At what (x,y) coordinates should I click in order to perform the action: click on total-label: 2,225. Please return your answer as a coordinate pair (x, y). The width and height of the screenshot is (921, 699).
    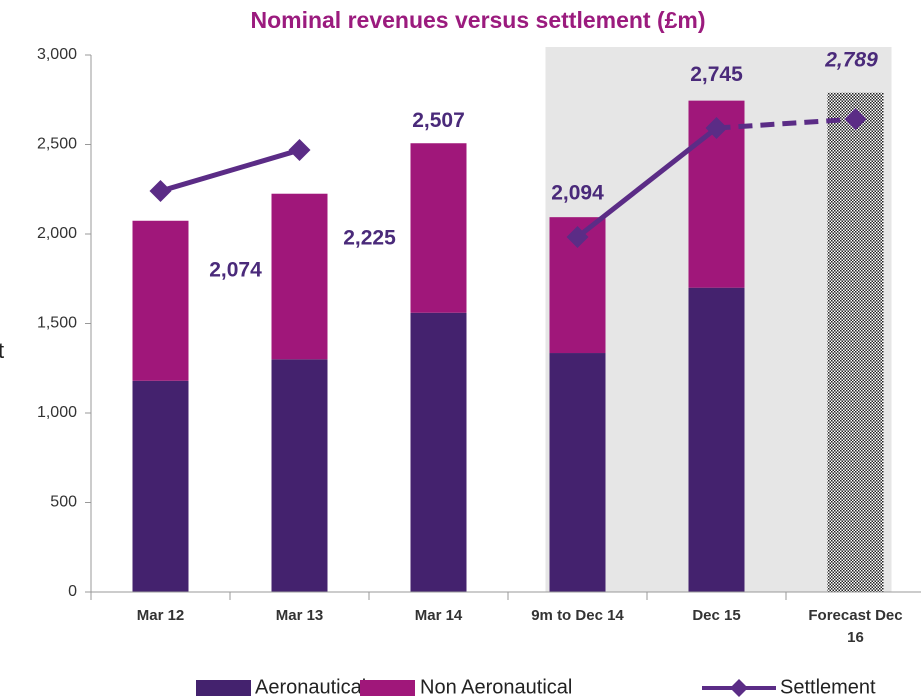
    Looking at the image, I should click on (369, 237).